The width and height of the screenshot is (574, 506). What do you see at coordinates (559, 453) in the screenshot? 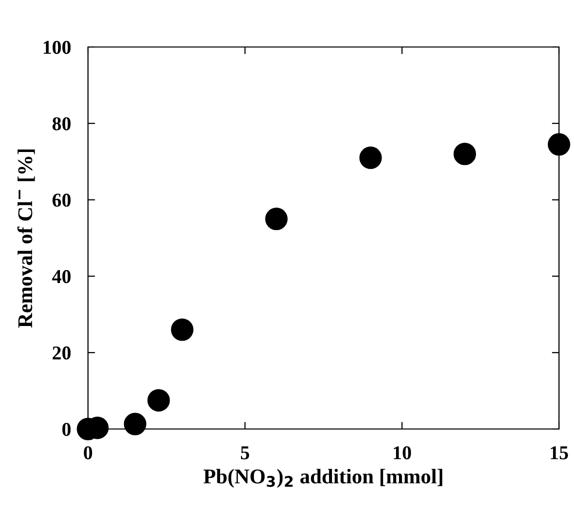
I see `x-tick-label: 15` at bounding box center [559, 453].